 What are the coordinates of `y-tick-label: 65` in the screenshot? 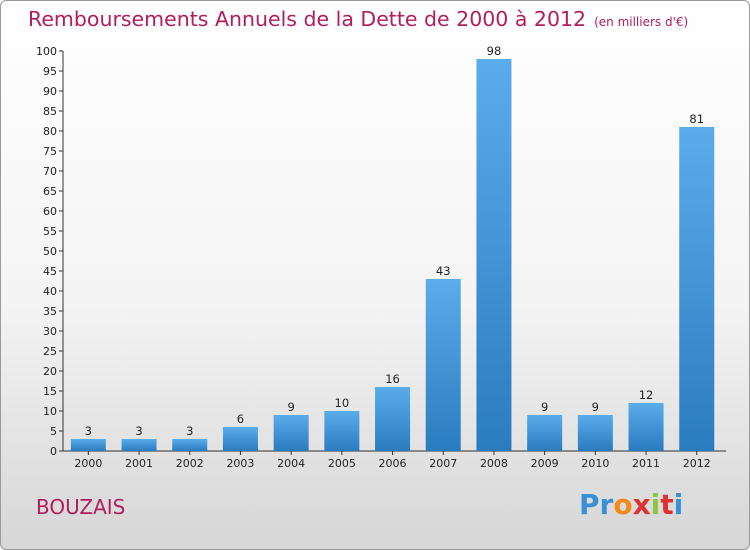 It's located at (50, 191).